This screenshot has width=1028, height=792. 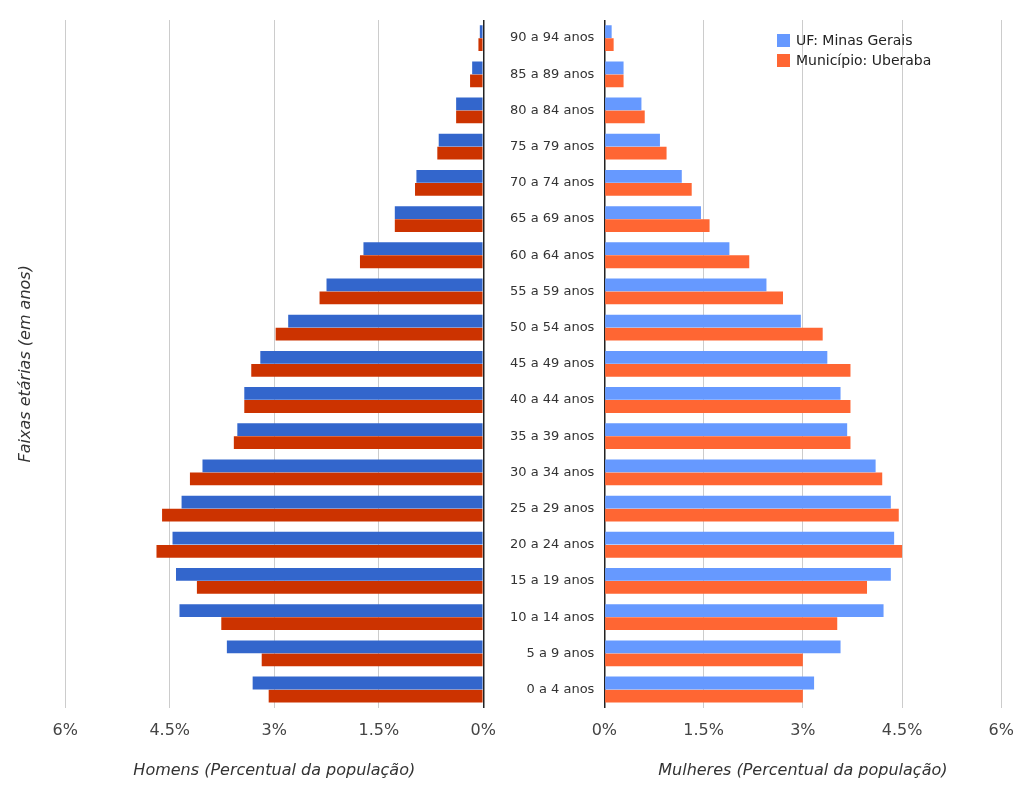 I want to click on y-tick-label: 75 a 79 anos, so click(x=552, y=146).